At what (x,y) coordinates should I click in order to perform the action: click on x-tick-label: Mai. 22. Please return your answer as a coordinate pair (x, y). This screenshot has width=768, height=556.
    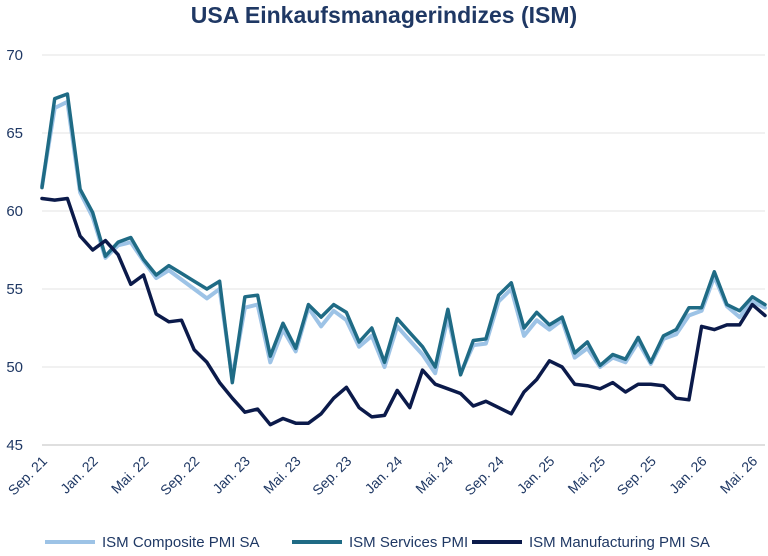
    Looking at the image, I should click on (130, 475).